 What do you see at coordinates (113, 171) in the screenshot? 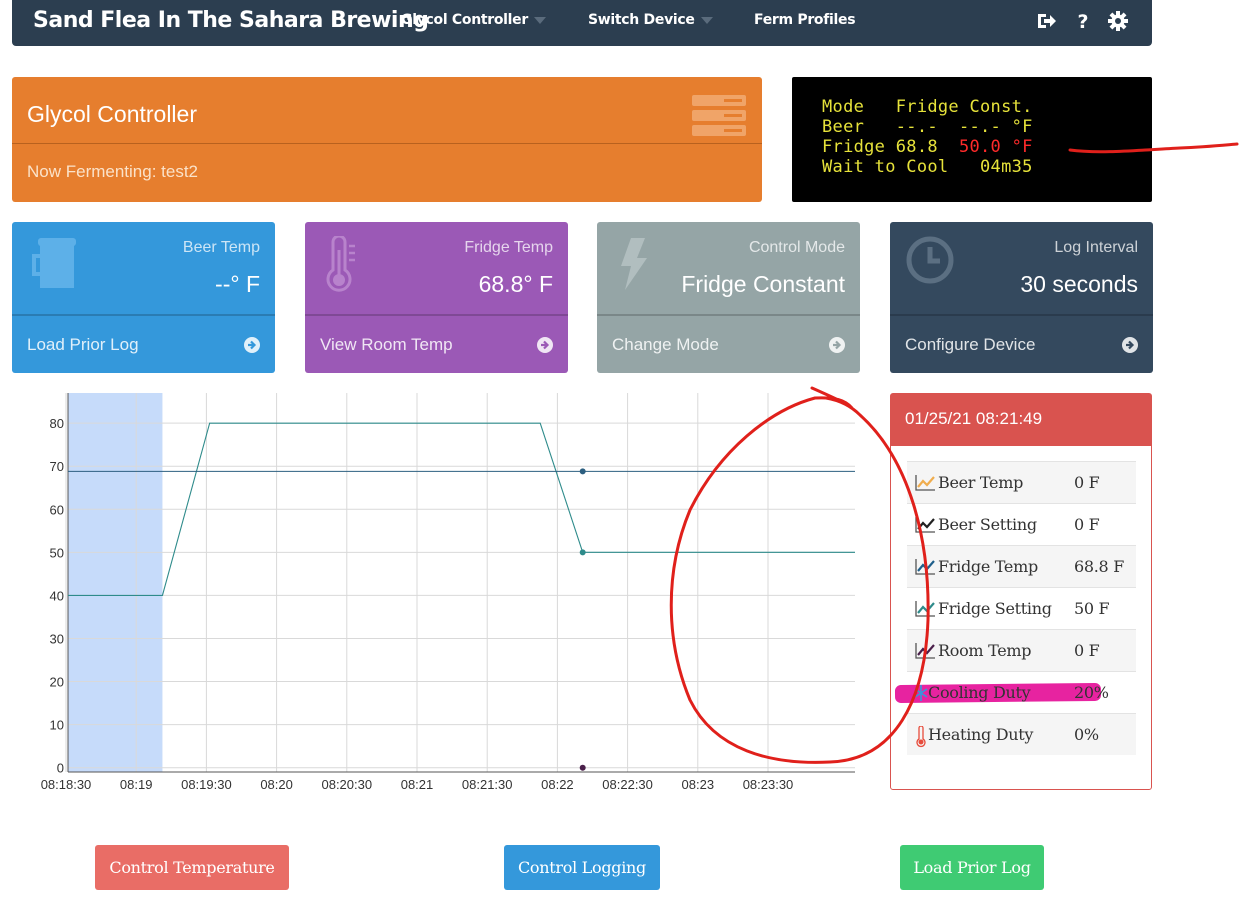
I see `fermenting-status: Now Fermenting: test2` at bounding box center [113, 171].